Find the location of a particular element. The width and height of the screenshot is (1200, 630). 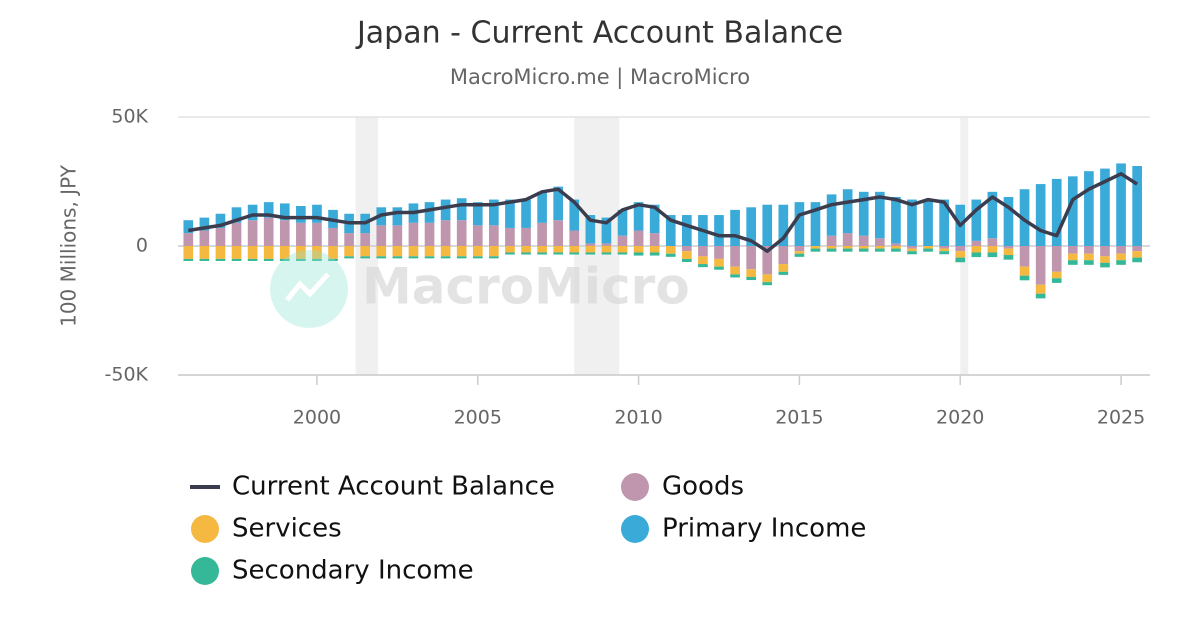

legend-label: Secondary Income is located at coordinates (353, 571).